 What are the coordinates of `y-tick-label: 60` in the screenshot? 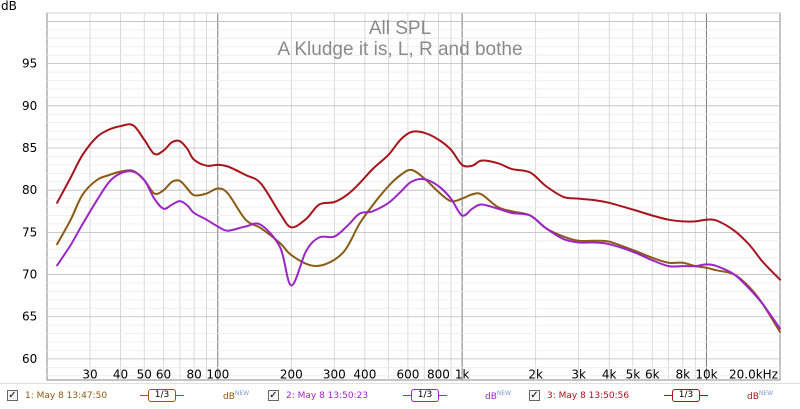 It's located at (29, 359).